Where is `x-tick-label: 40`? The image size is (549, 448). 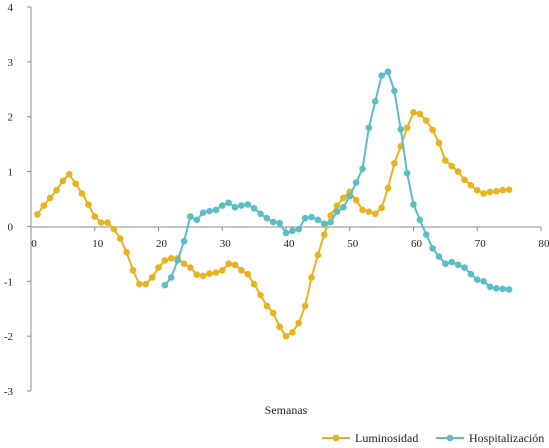 x-tick-label: 40 is located at coordinates (290, 244).